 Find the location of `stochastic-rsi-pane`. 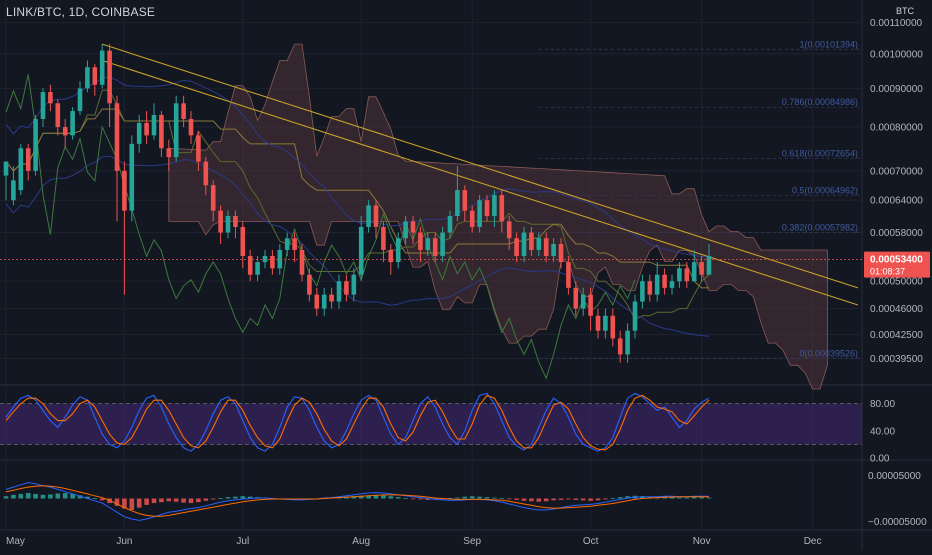

stochastic-rsi-pane is located at coordinates (431, 422).